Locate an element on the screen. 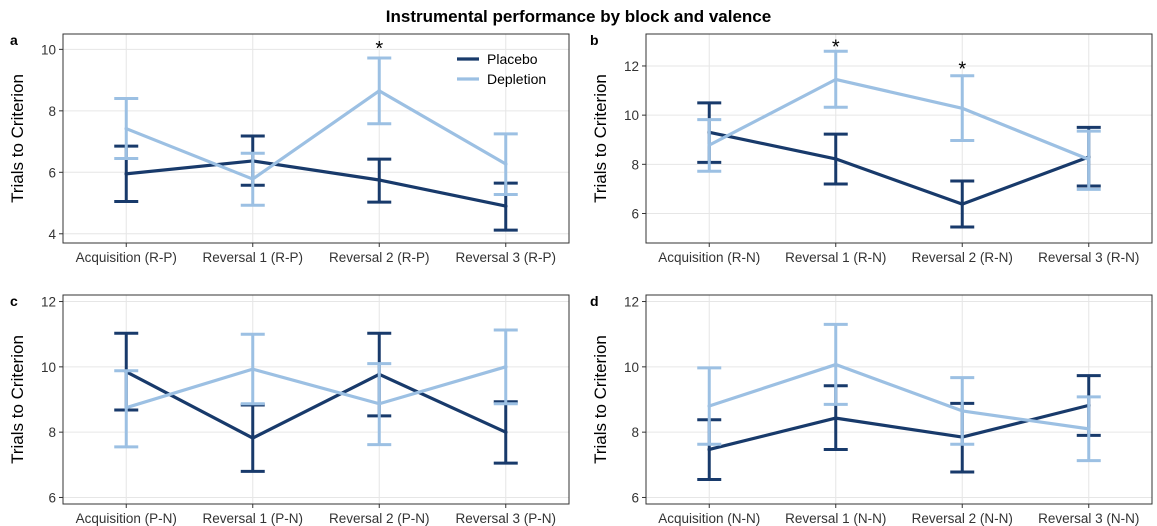  x-tick-label: Reversal 1 (R-N) is located at coordinates (835, 257).